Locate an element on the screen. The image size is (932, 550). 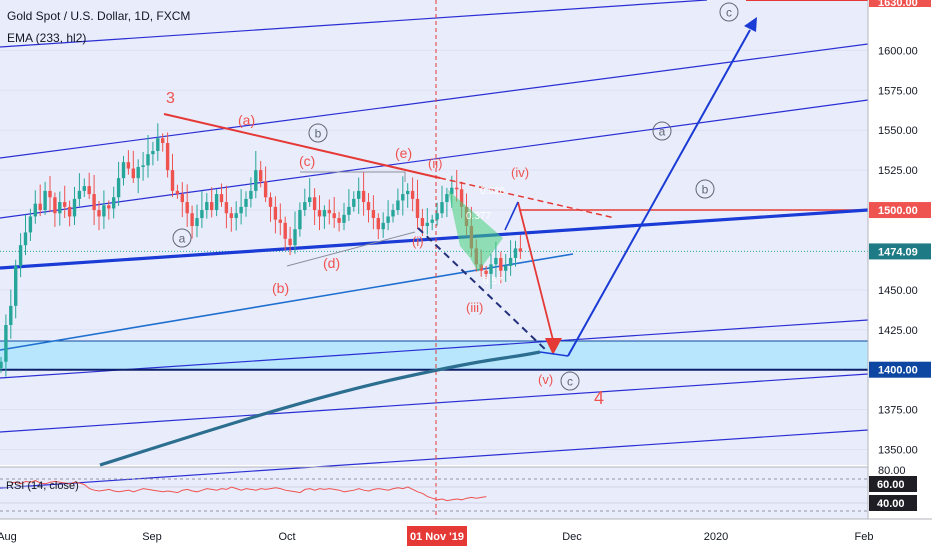
fib-label: 0.377 is located at coordinates (478, 216).